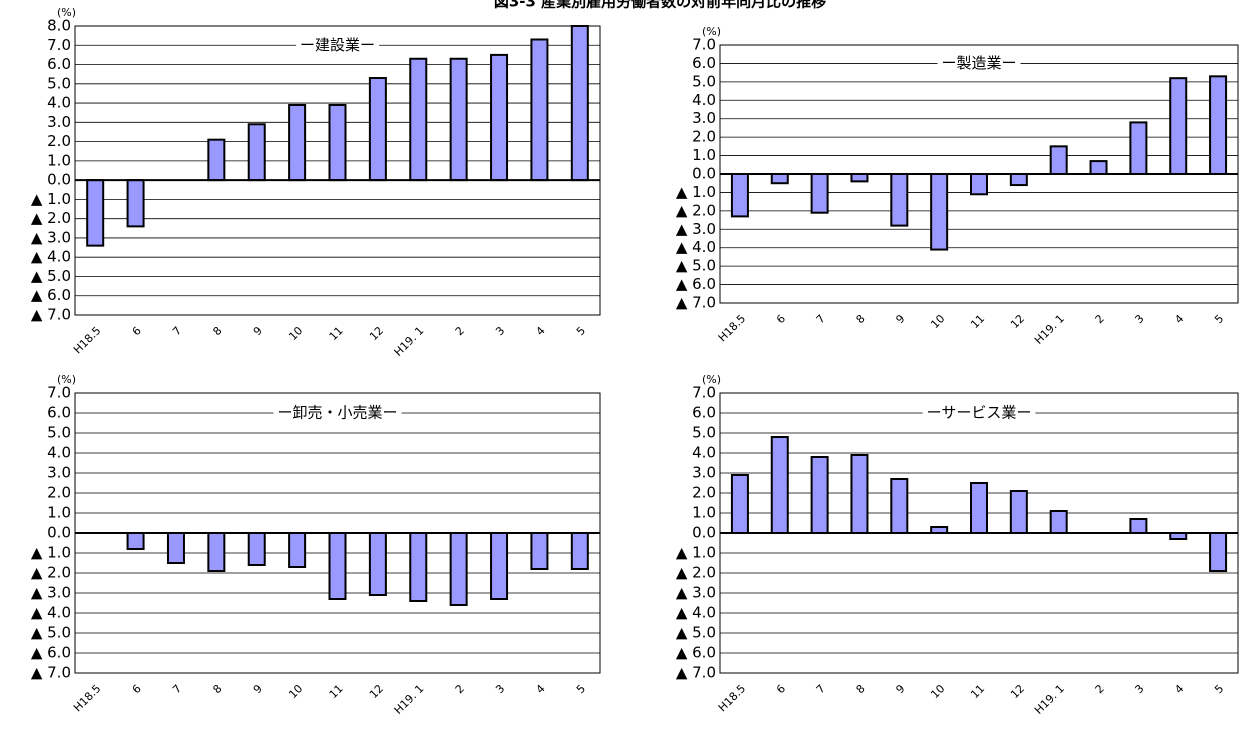  I want to click on figure-title: 図3-3 産業別雇用労働者数の対前年同月比の推移, so click(660, 5).